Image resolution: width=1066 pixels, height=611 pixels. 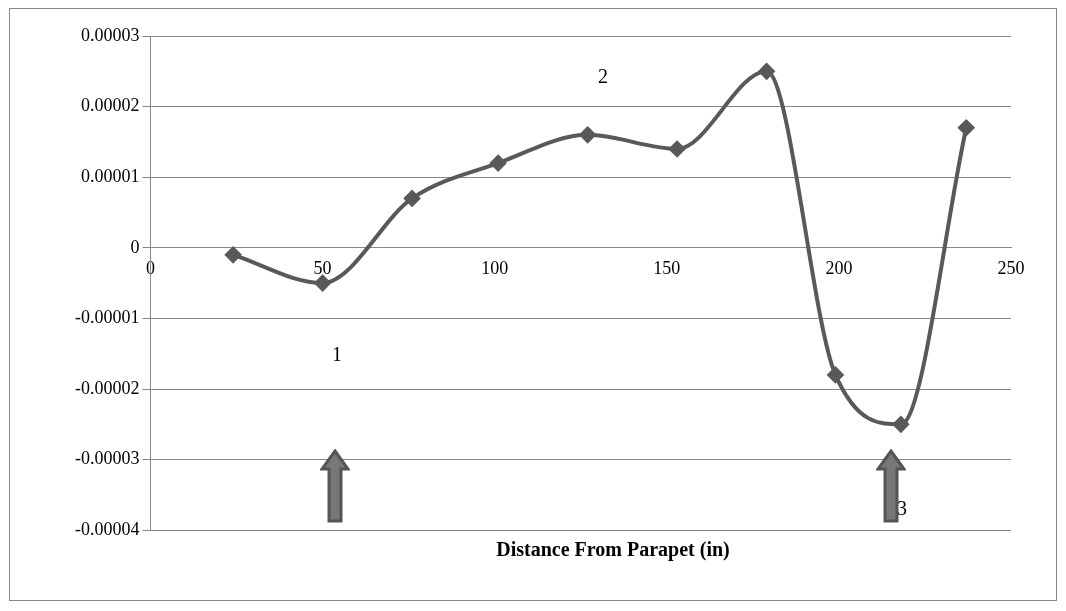 I want to click on x-tick-label: 150, so click(x=667, y=268).